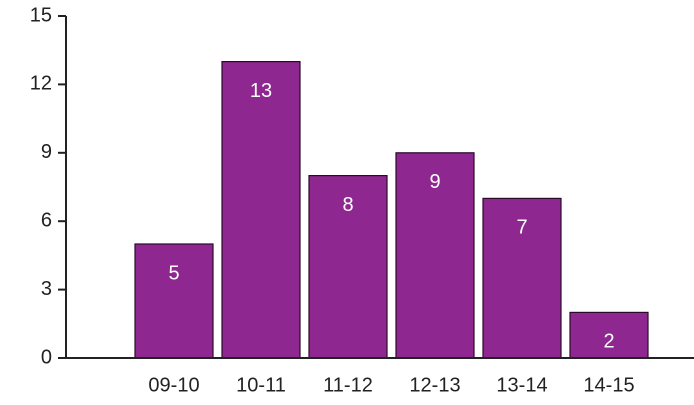 The image size is (694, 405). I want to click on value-label: 7, so click(521, 228).